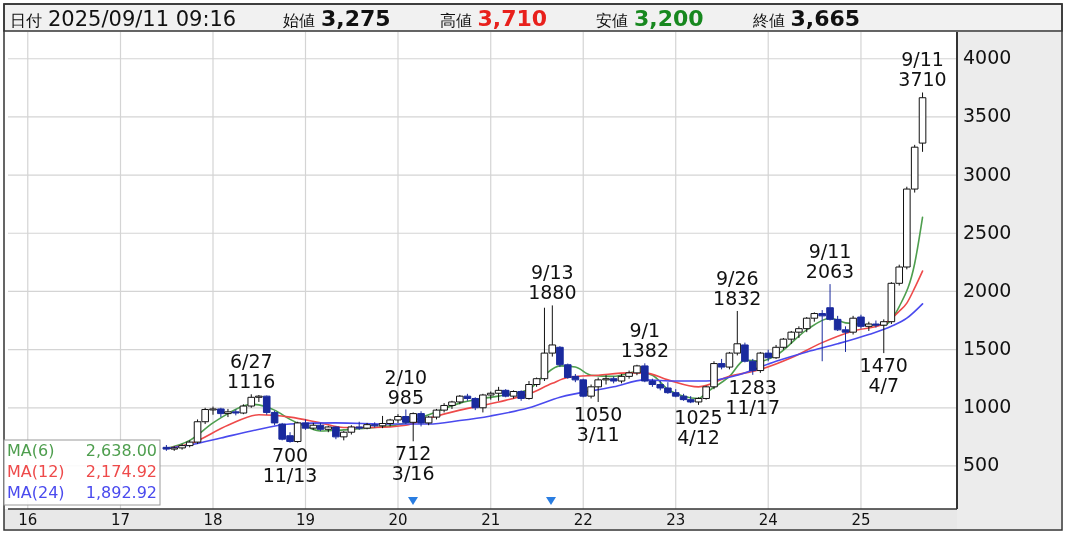  I want to click on y-tick-label: 3500, so click(987, 115).